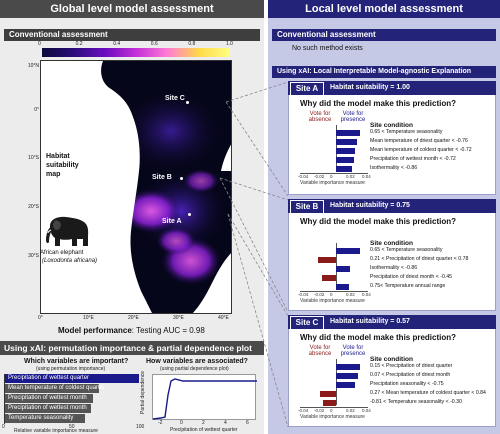  I want to click on site-tag: Site B, so click(307, 207).